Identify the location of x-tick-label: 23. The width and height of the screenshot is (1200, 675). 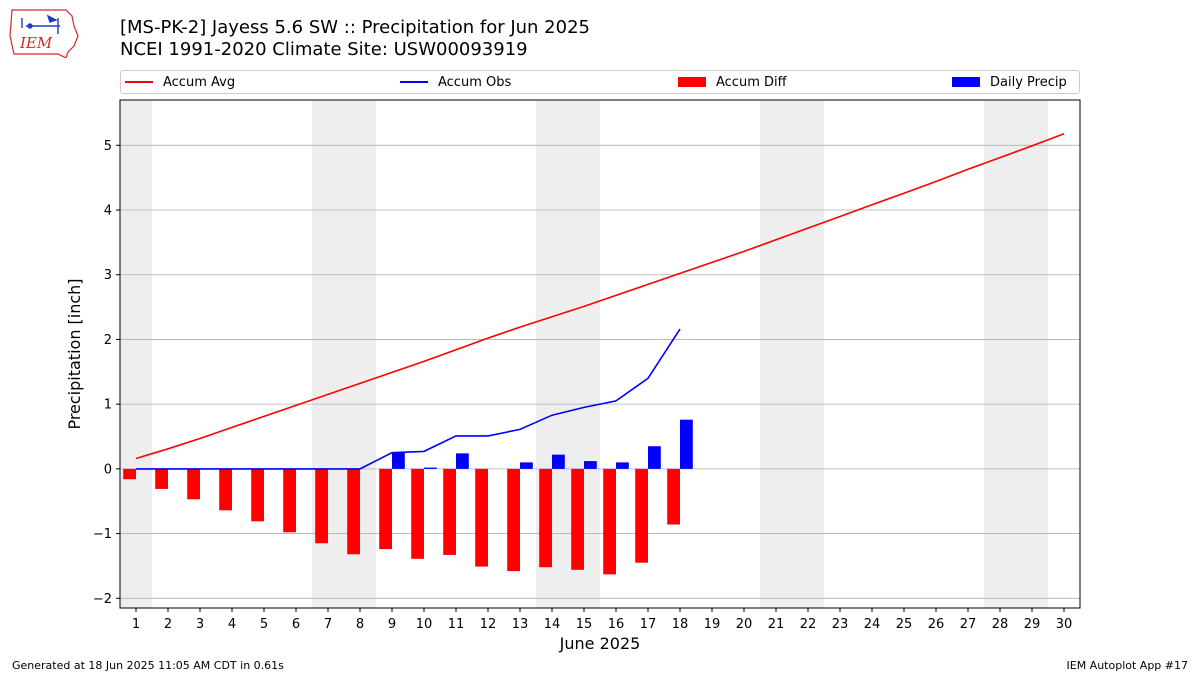
(840, 624).